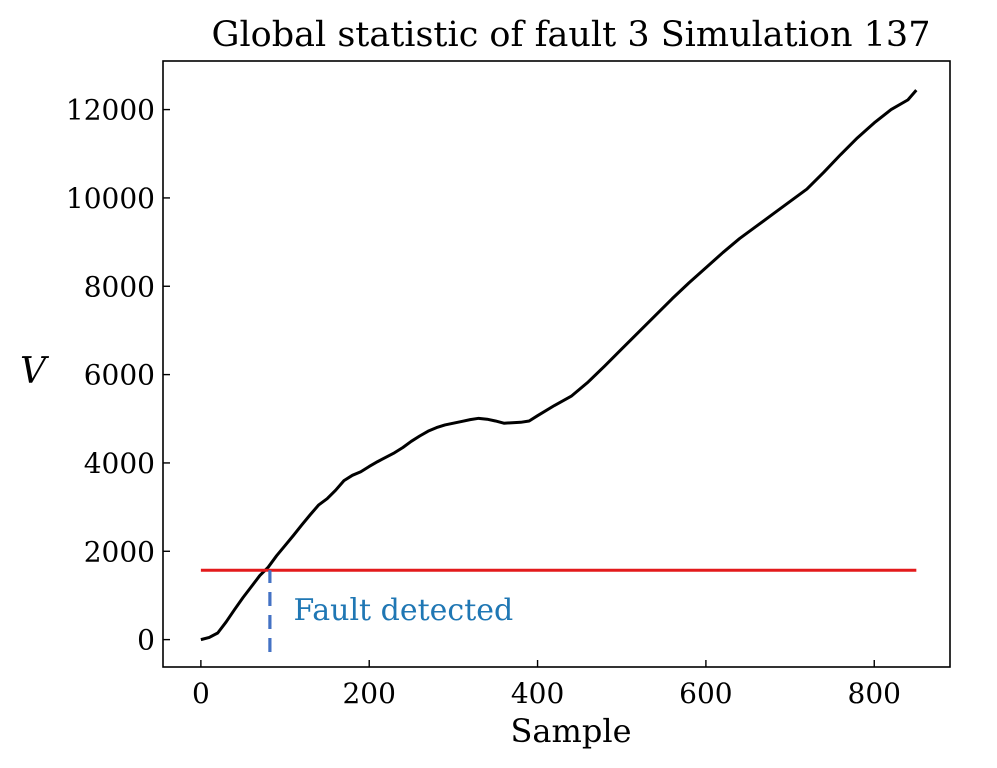 The image size is (997, 768). I want to click on y-tick-label: 4000, so click(119, 463).